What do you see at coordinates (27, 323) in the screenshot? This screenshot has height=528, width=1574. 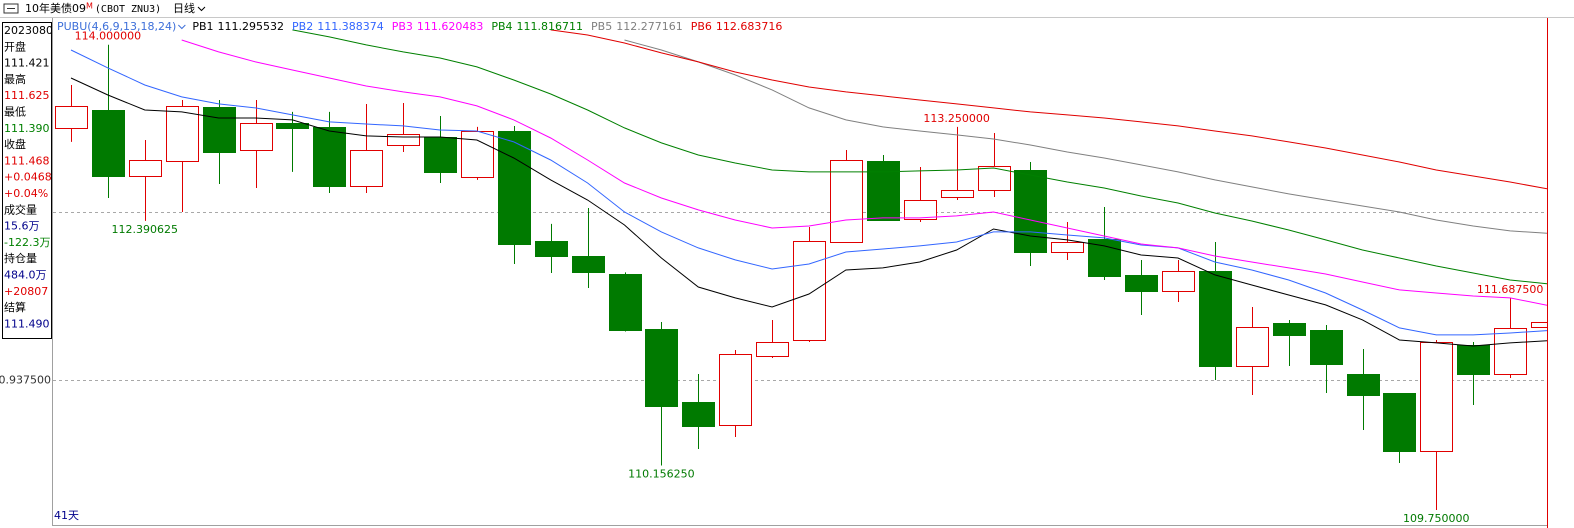 I see `info-row: 111.490` at bounding box center [27, 323].